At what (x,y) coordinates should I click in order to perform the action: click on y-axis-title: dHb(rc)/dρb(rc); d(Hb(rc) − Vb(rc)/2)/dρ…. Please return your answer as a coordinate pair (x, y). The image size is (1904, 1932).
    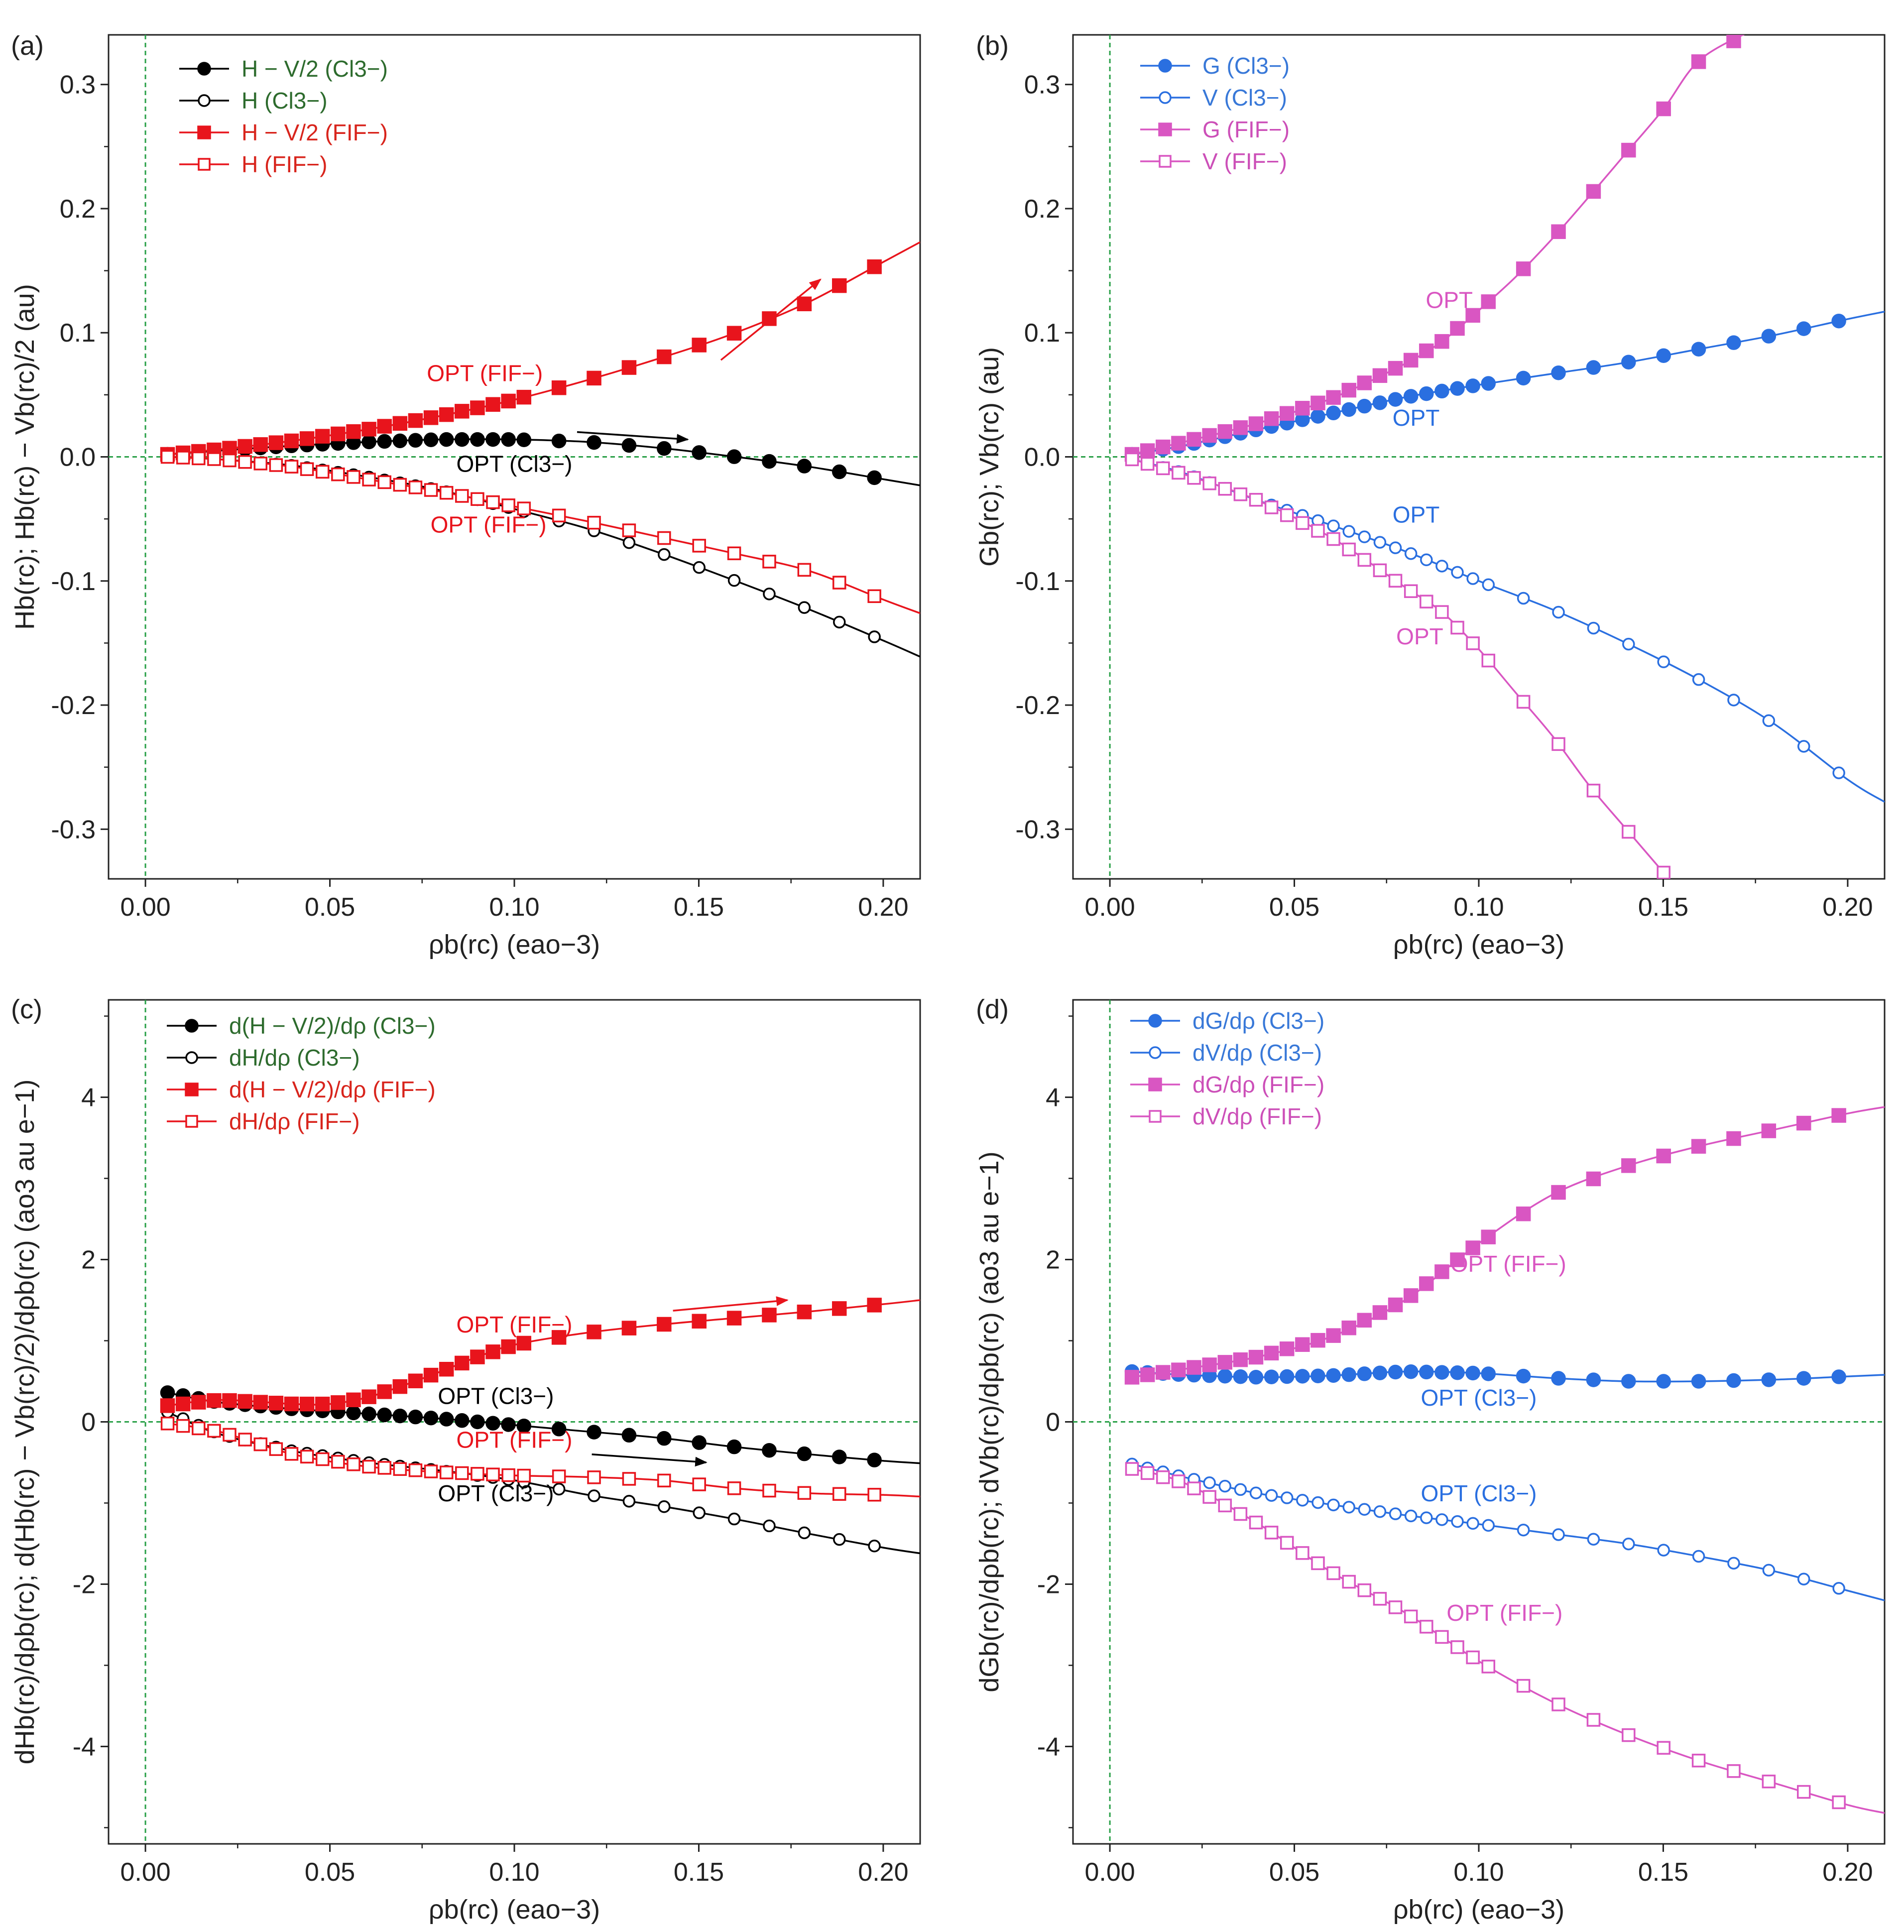
    Looking at the image, I should click on (25, 1423).